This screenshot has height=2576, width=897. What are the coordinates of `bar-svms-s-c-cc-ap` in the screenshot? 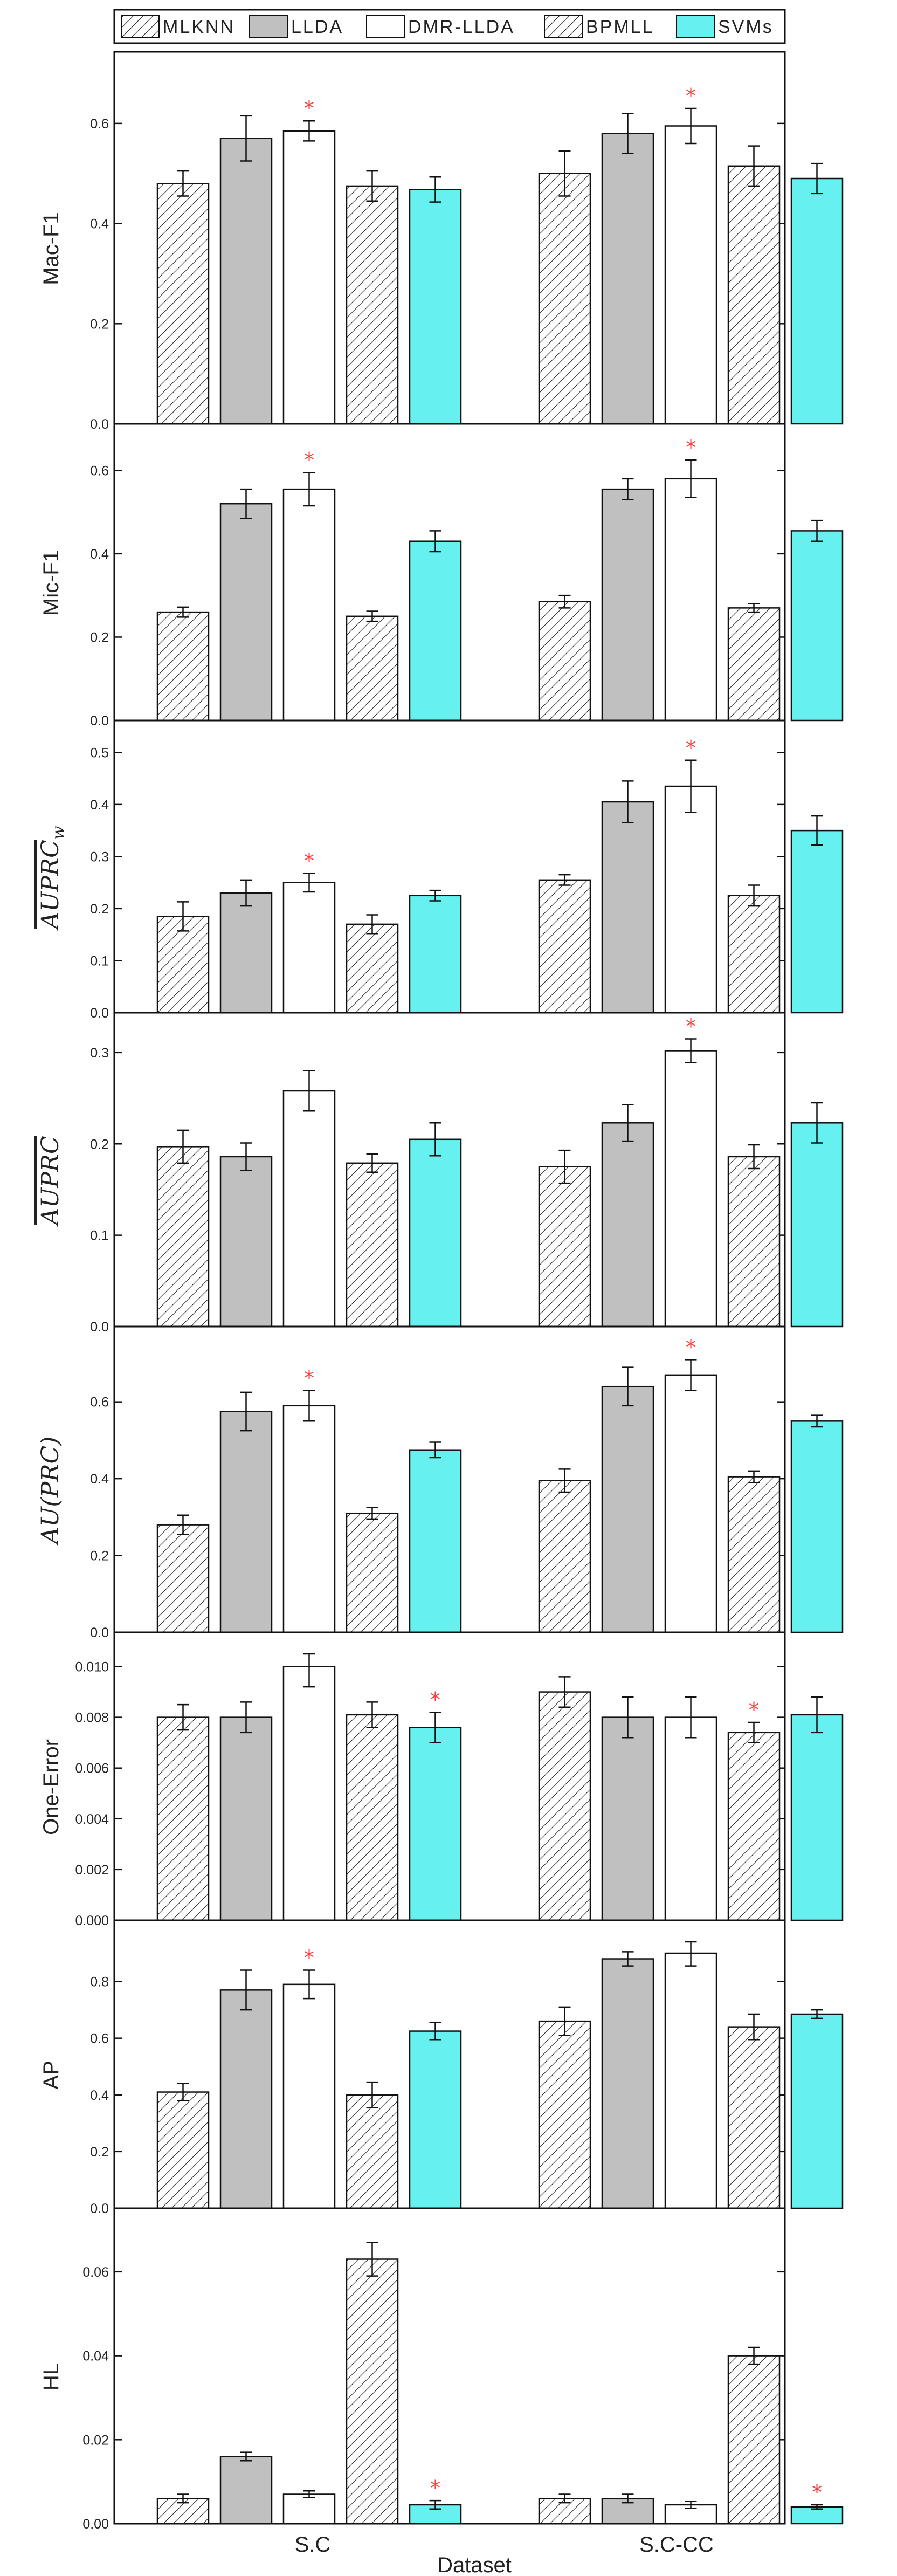 It's located at (817, 2111).